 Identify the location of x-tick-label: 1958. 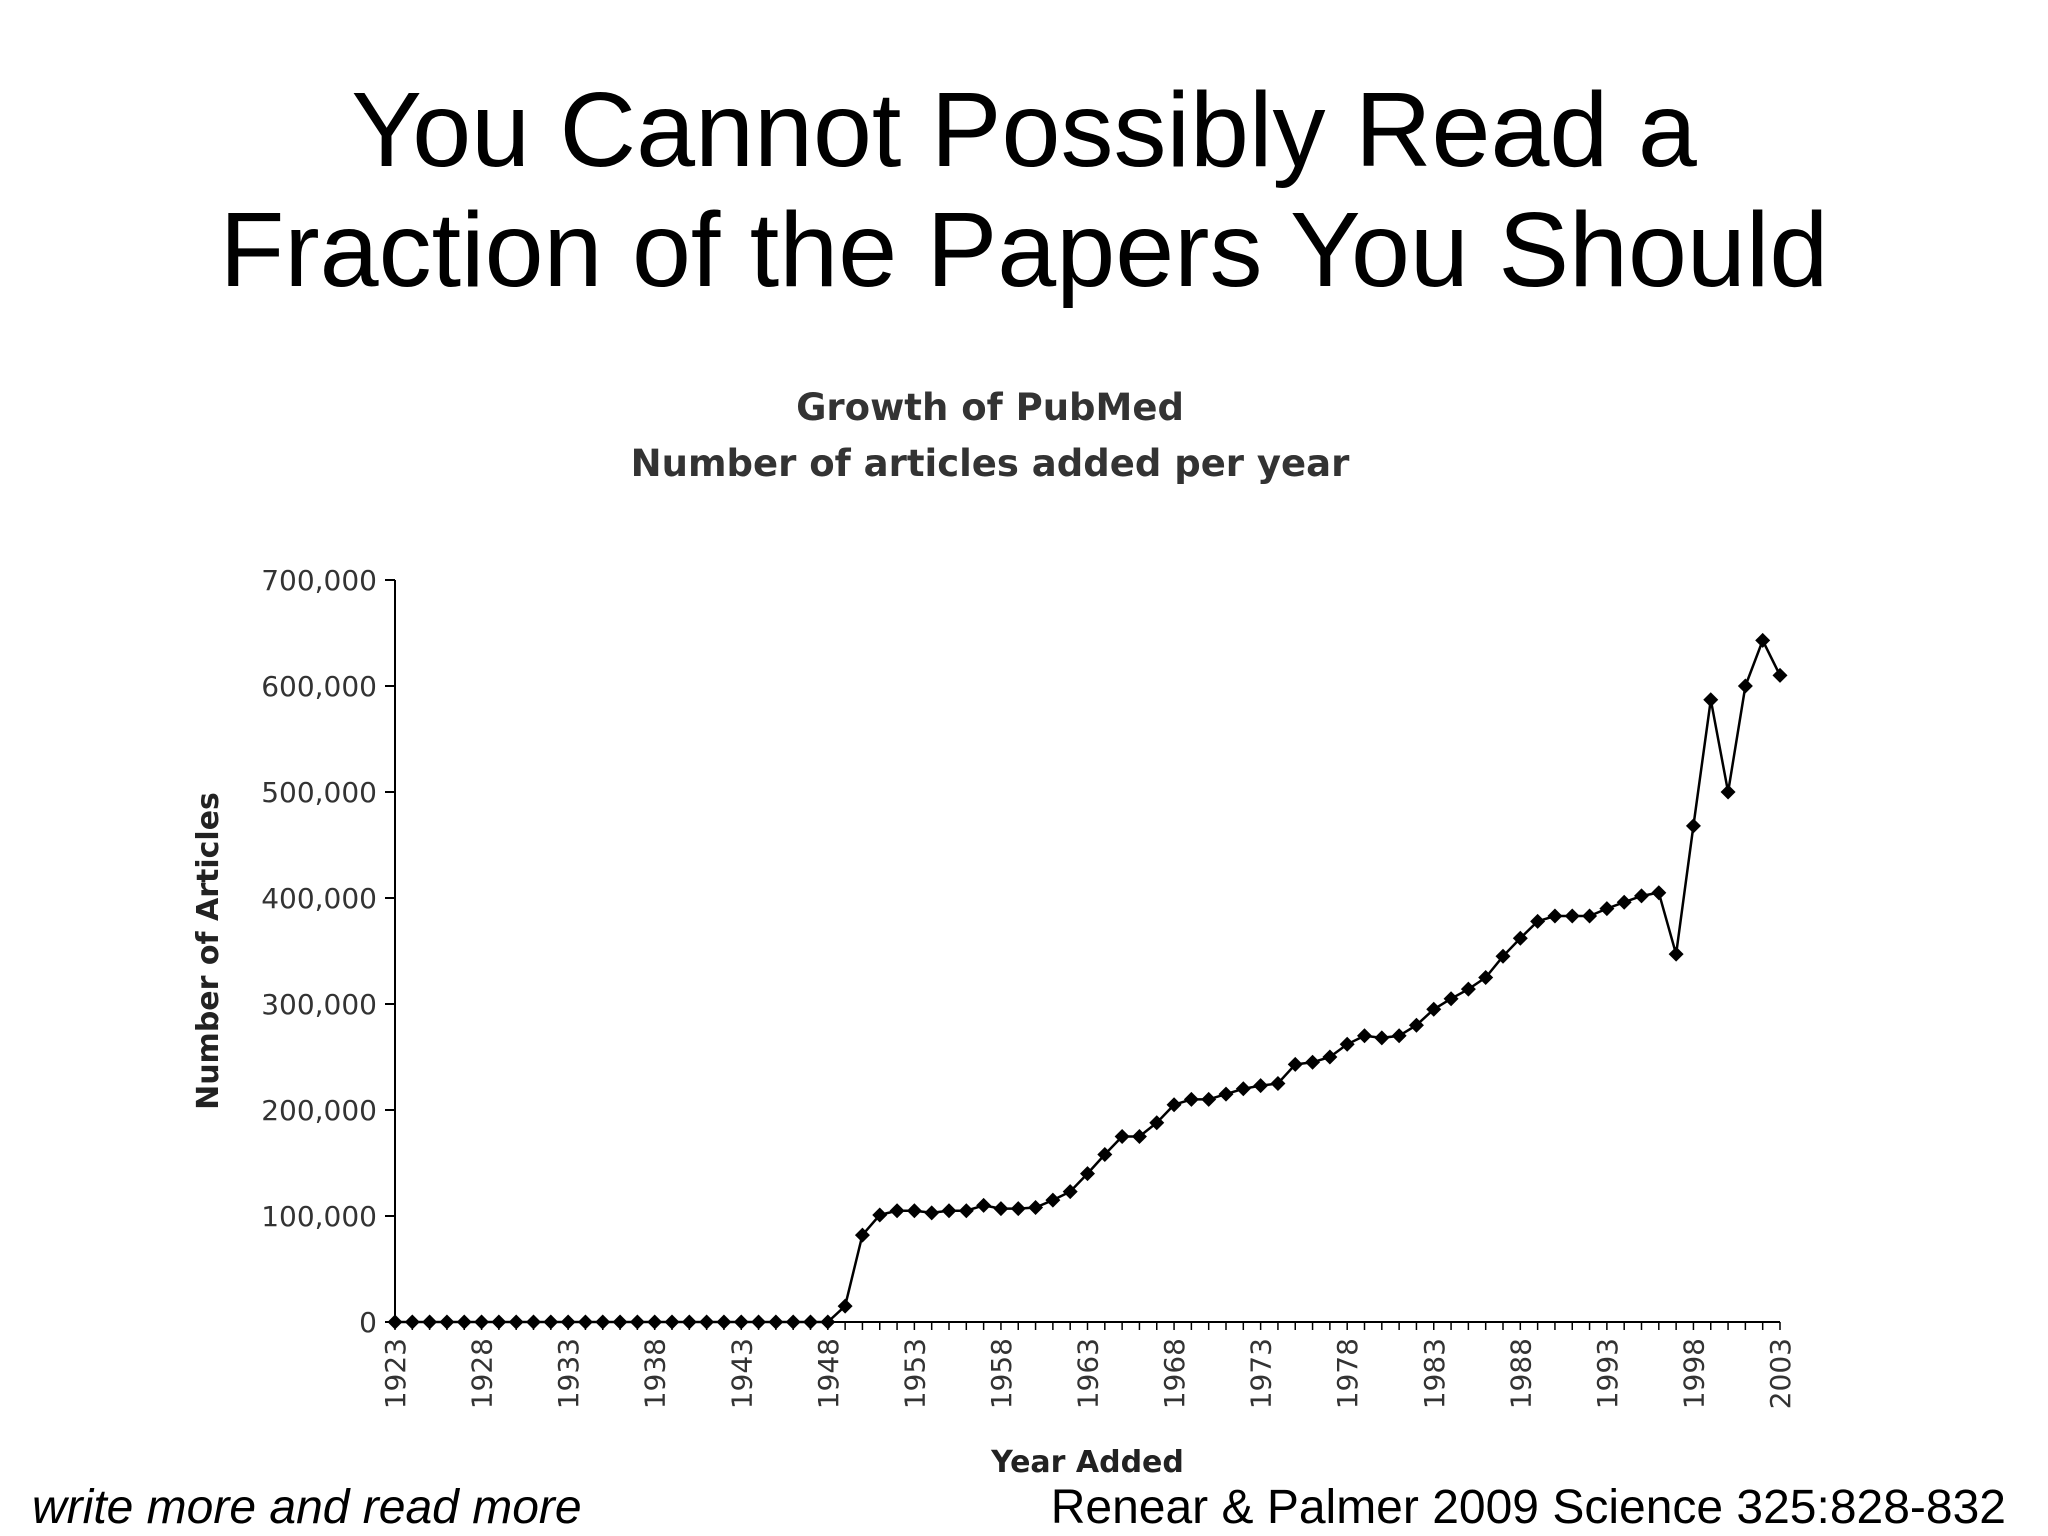
(1001, 1373).